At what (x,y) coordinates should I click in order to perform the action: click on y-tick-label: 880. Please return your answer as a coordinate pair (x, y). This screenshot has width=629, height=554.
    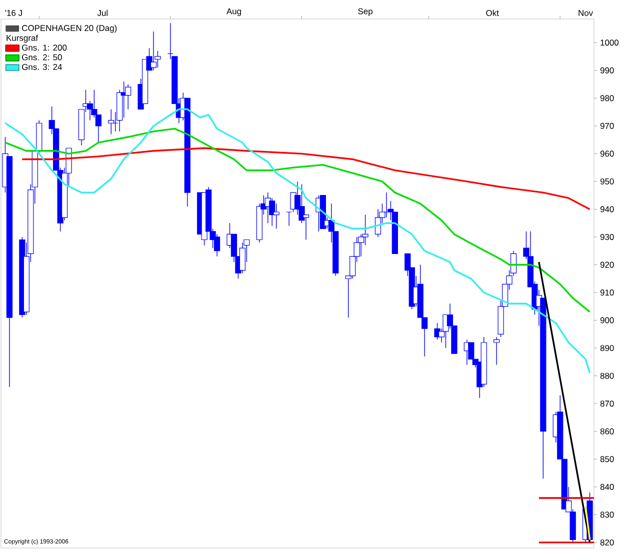
    Looking at the image, I should click on (607, 375).